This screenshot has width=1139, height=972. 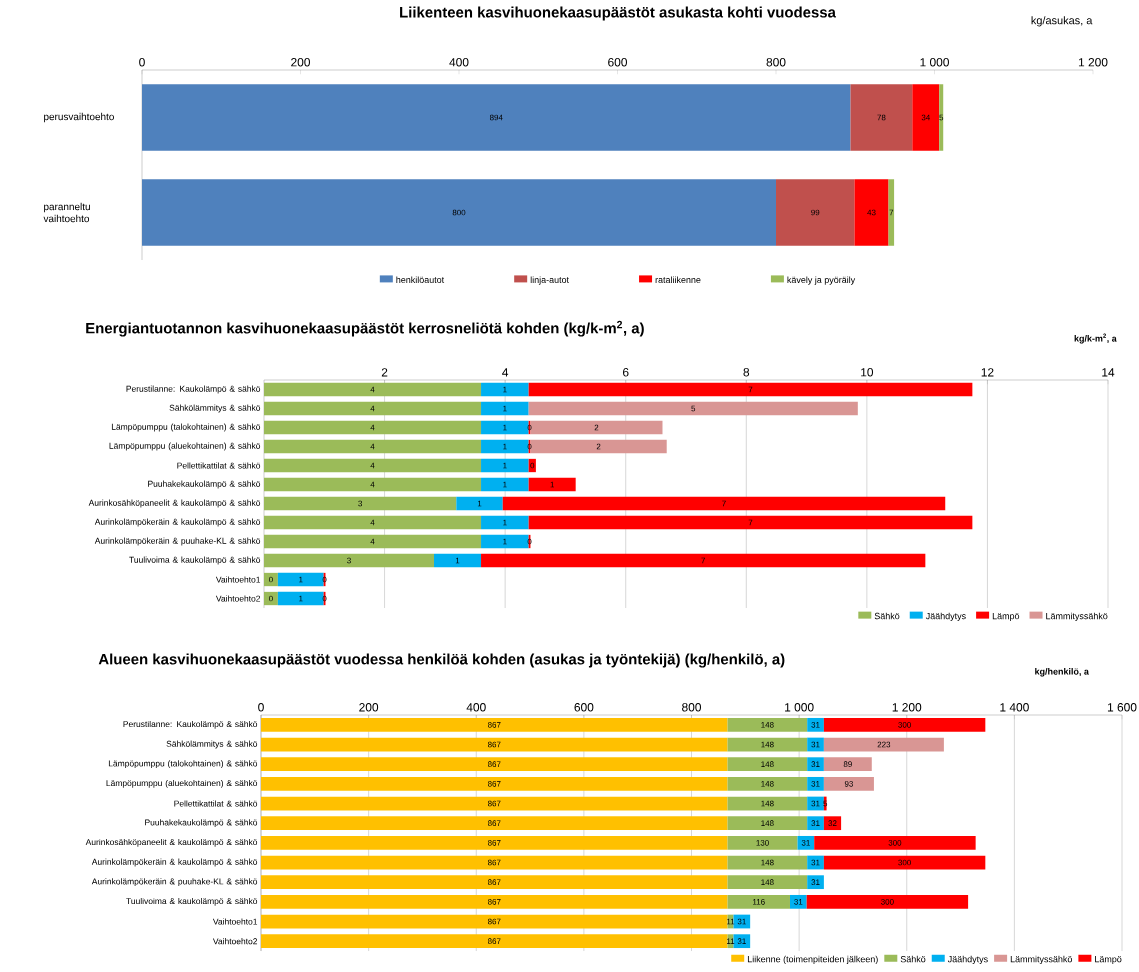 I want to click on x-tick-label: 2, so click(x=384, y=372).